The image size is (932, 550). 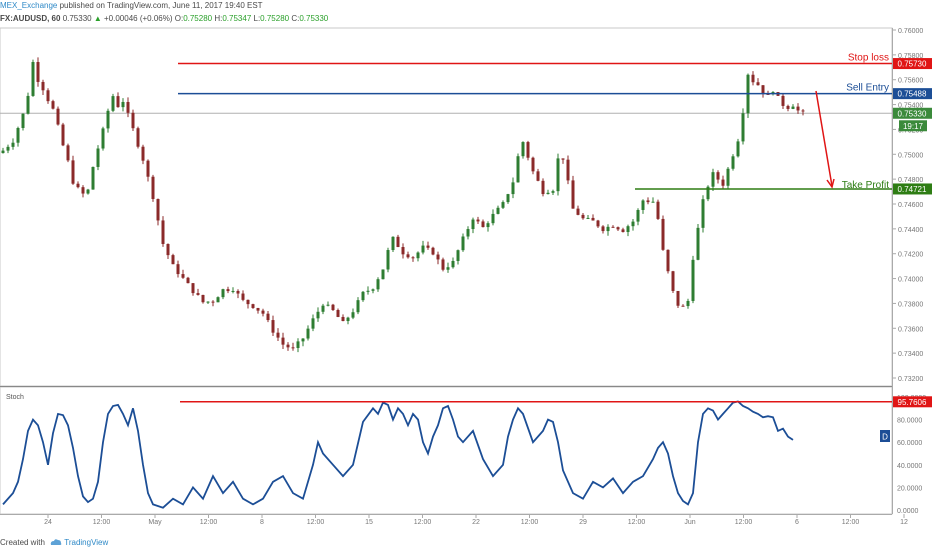 What do you see at coordinates (179, 18) in the screenshot?
I see `open-label: O:` at bounding box center [179, 18].